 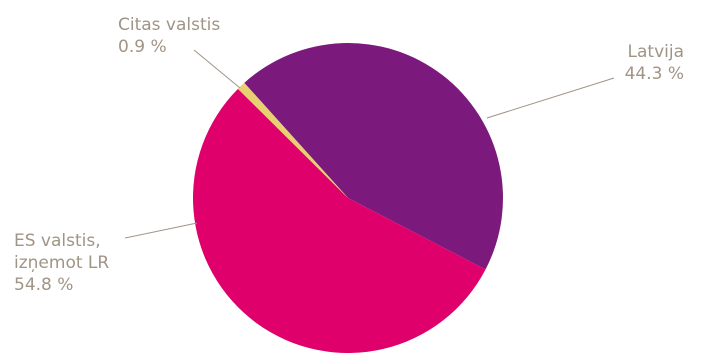 I want to click on slice-name-text: Latvija, so click(x=656, y=52).